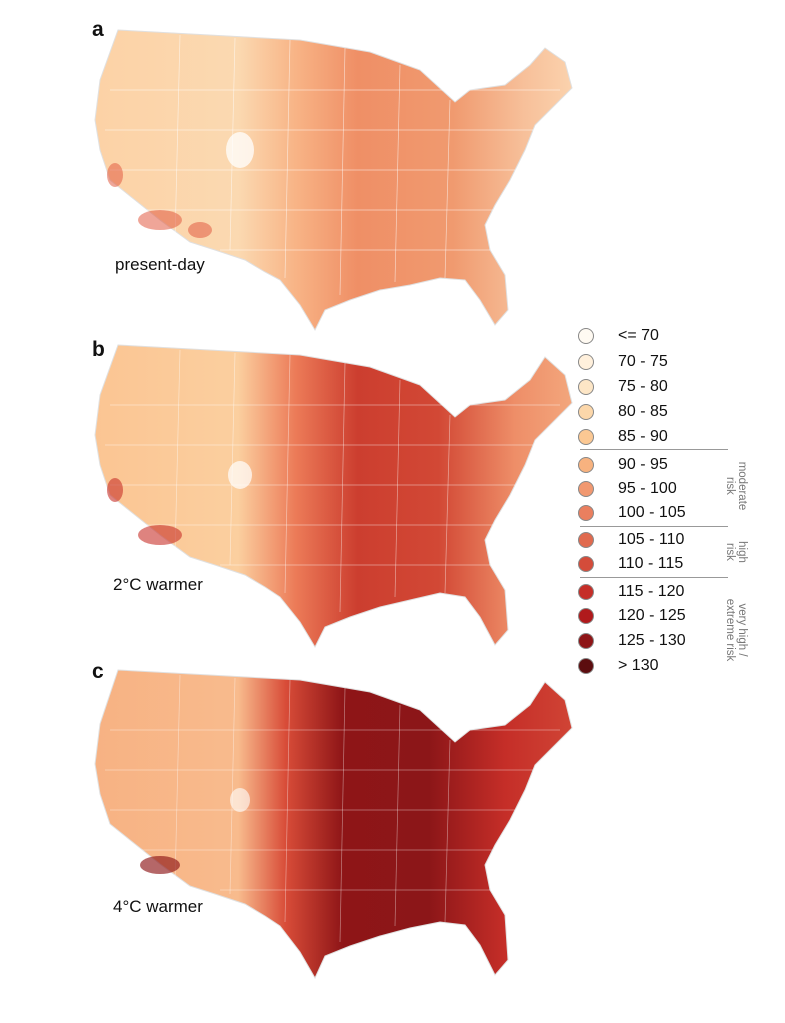 This screenshot has width=785, height=1023. What do you see at coordinates (742, 486) in the screenshot?
I see `group-label-line: moderate` at bounding box center [742, 486].